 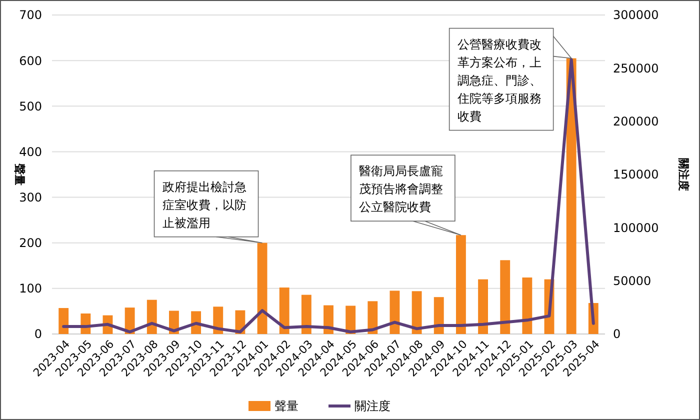 What do you see at coordinates (617, 334) in the screenshot?
I see `y2-tick-label: 0` at bounding box center [617, 334].